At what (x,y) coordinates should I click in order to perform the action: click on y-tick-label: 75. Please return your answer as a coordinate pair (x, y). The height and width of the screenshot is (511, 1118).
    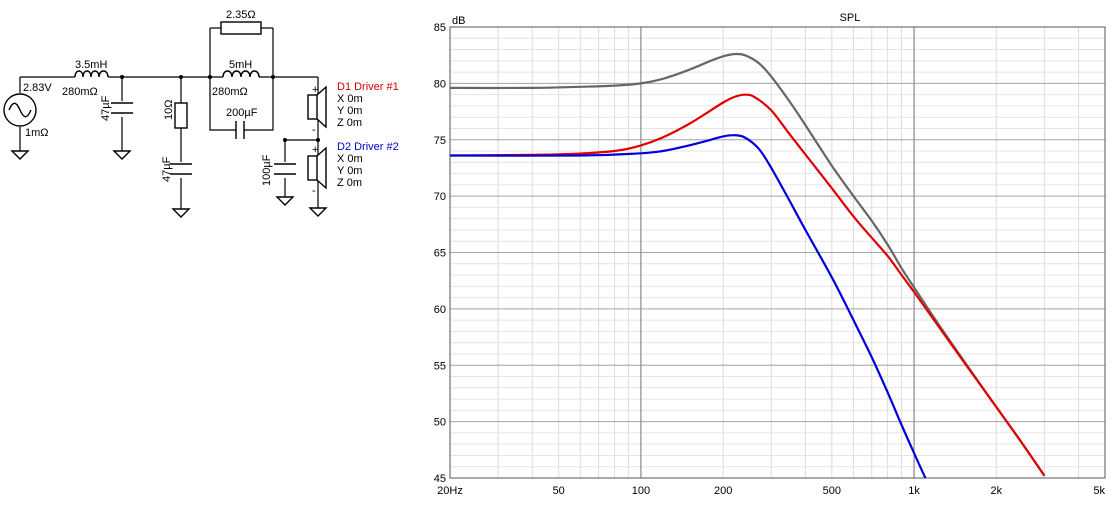
    Looking at the image, I should click on (440, 141).